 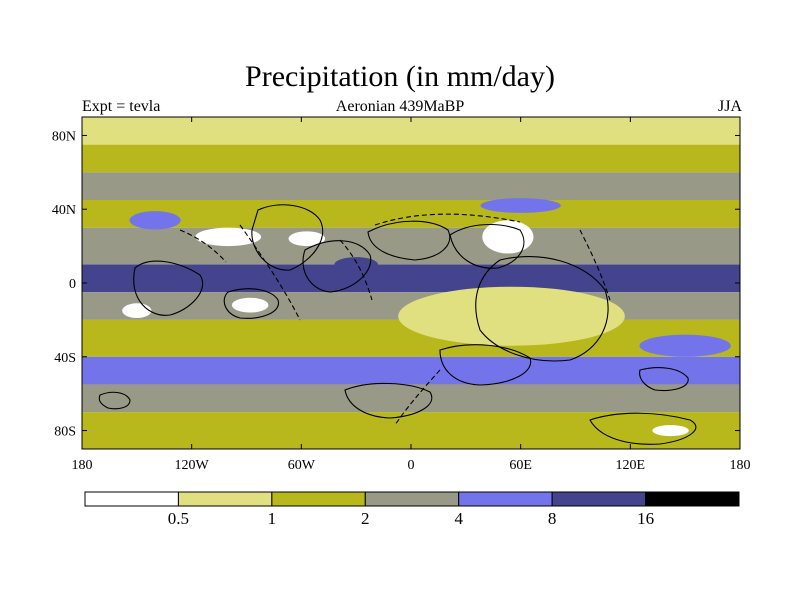 I want to click on x-tick-label: 120E, so click(x=631, y=465).